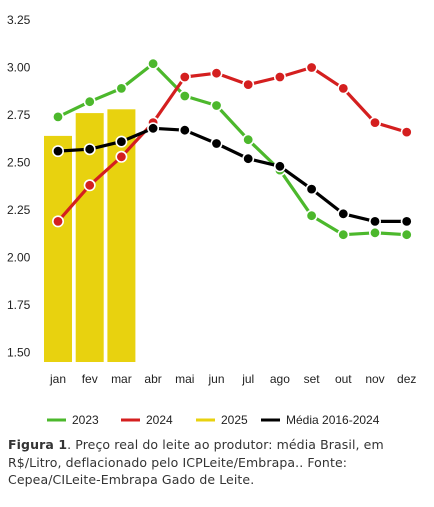  What do you see at coordinates (248, 139) in the screenshot?
I see `point-2023-jul` at bounding box center [248, 139].